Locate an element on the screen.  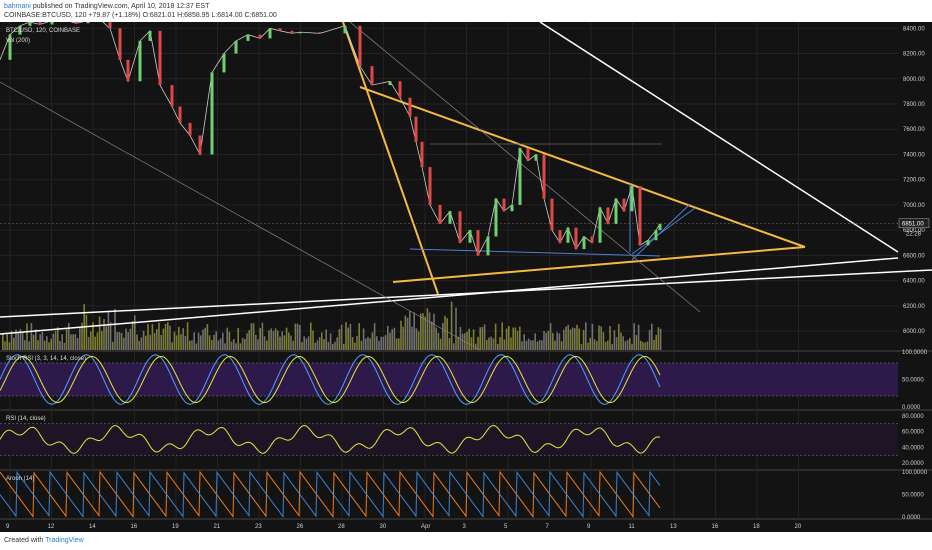
time-axis: 9 12 14 16 19 21 23 26 28 30 Apr 3 5 7 9 11 13 16 18 20 is located at coordinates (404, 527).